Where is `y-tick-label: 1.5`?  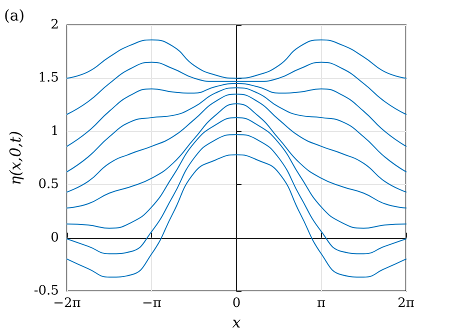 y-tick-label: 1.5 is located at coordinates (48, 78).